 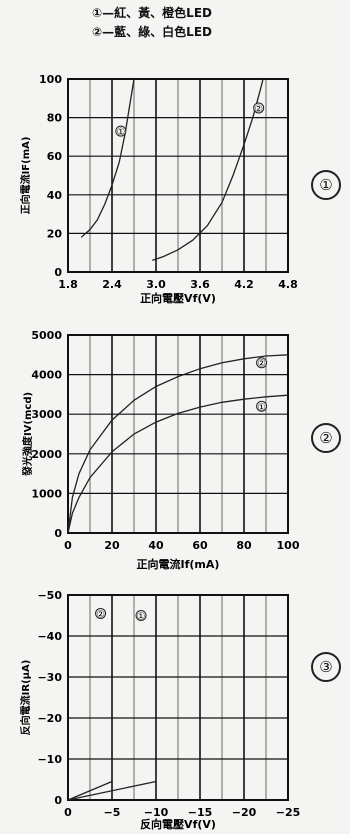 What do you see at coordinates (326, 185) in the screenshot?
I see `panel-mark-1: ①` at bounding box center [326, 185].